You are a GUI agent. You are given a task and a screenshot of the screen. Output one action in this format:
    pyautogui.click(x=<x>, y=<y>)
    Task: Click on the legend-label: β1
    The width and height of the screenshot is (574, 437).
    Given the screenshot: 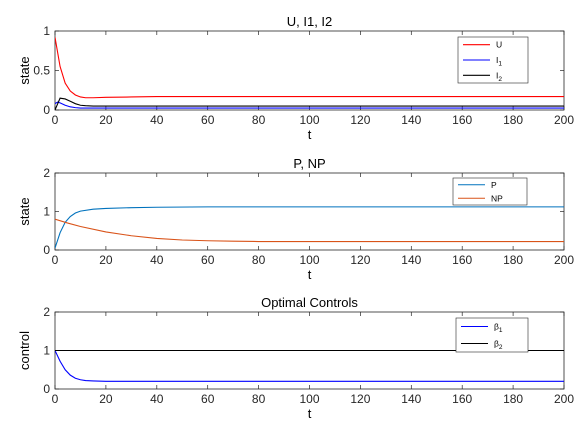 What is the action you would take?
    pyautogui.click(x=498, y=328)
    